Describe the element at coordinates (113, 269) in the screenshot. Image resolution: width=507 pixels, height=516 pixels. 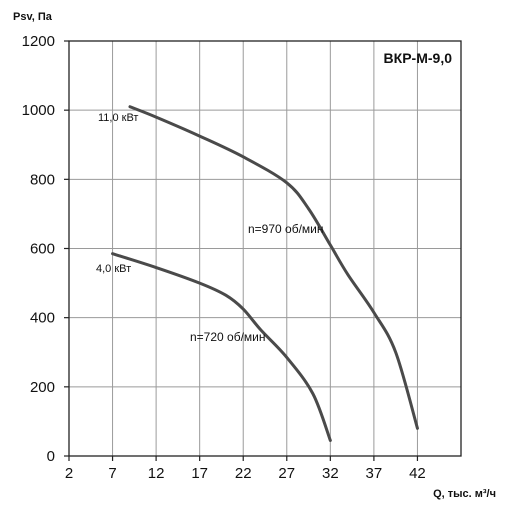
I see `series-power-label: 4,0 кВт` at that location.